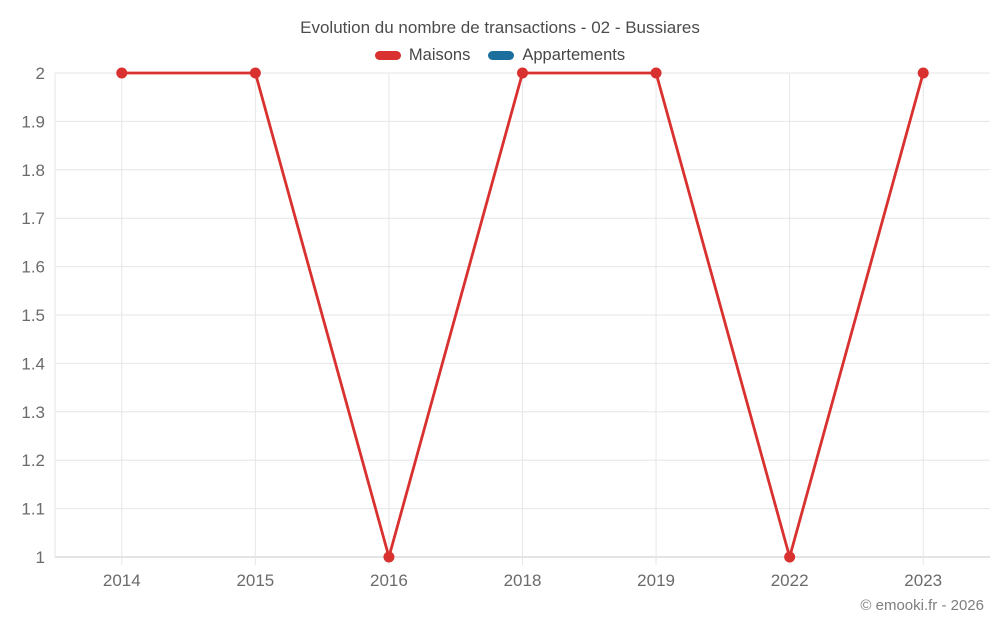  Describe the element at coordinates (122, 73) in the screenshot. I see `data-point-maisons-2014` at that location.